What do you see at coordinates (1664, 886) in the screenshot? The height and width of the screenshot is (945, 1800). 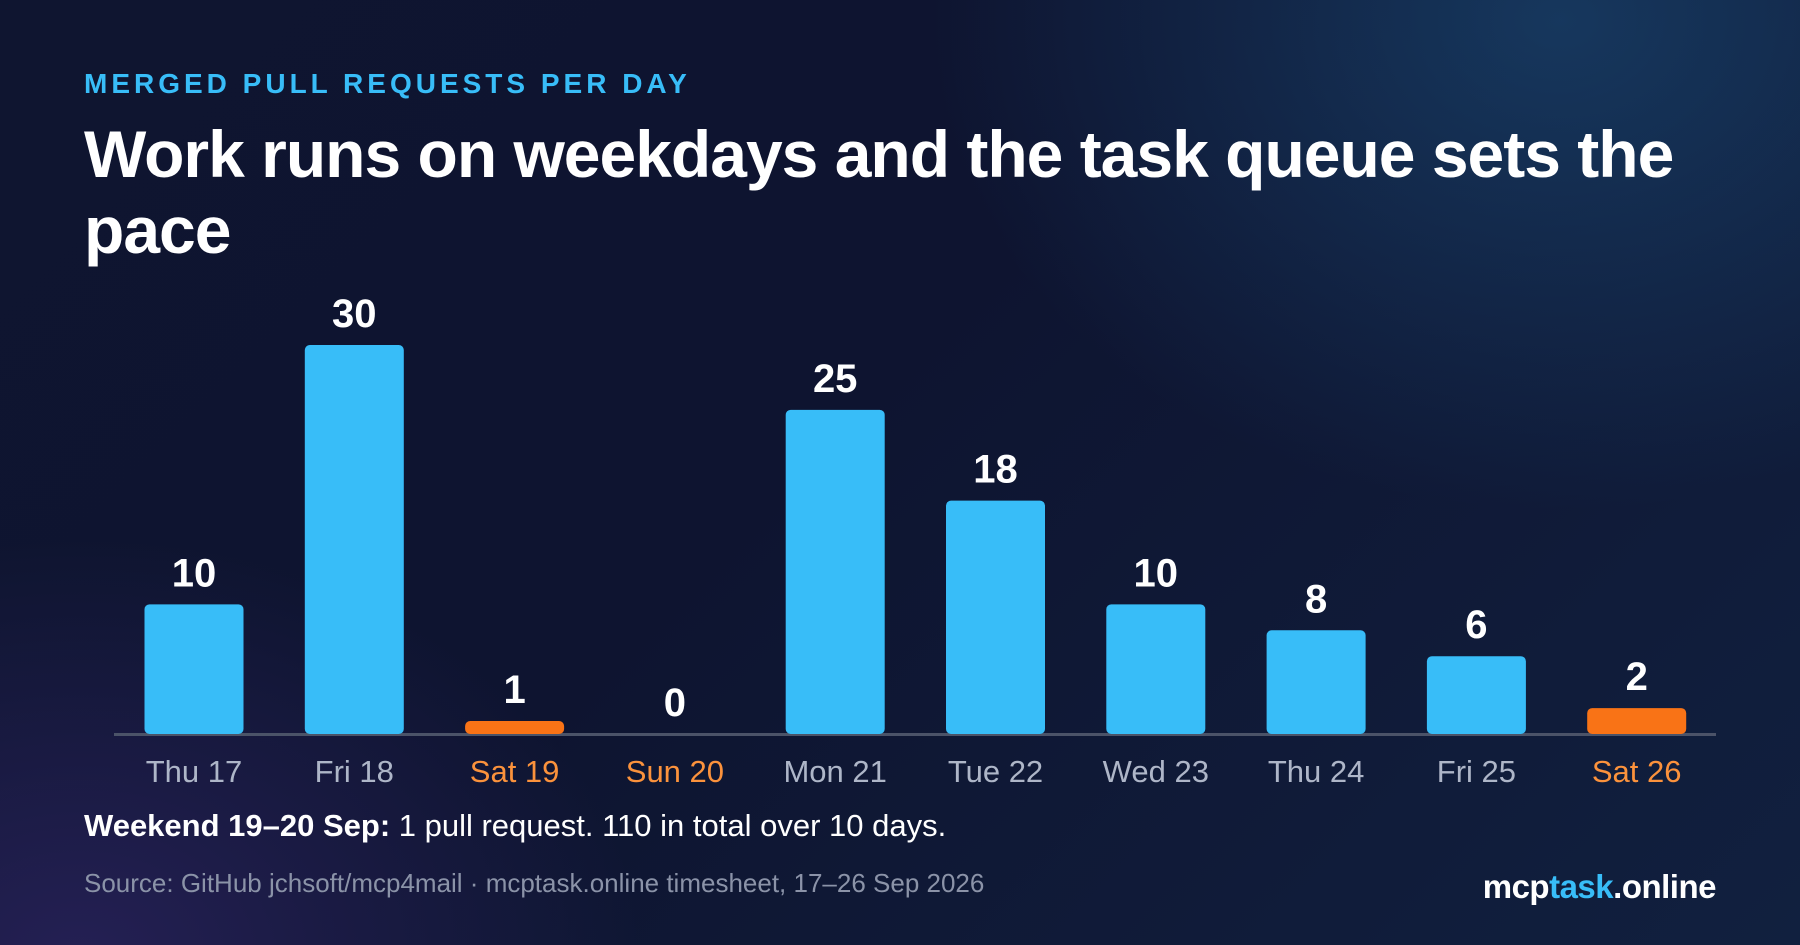 I see `brand-part-online: .online` at bounding box center [1664, 886].